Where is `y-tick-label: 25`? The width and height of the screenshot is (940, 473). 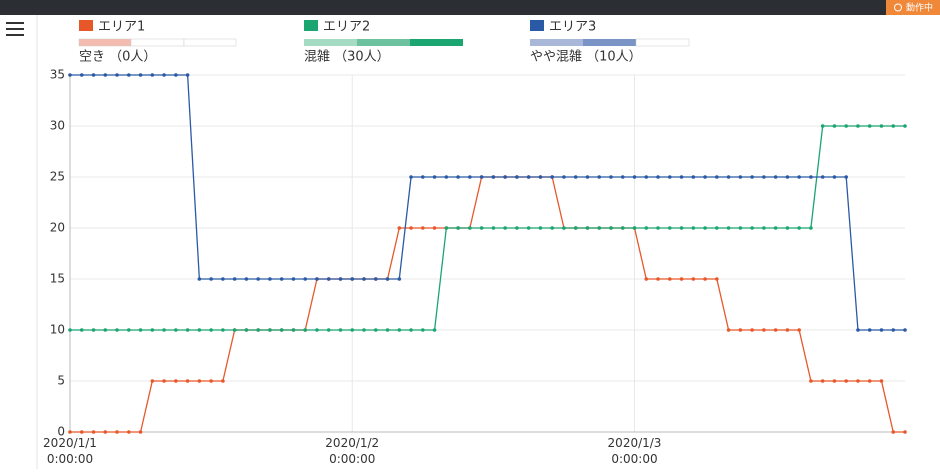 y-tick-label: 25 is located at coordinates (57, 177).